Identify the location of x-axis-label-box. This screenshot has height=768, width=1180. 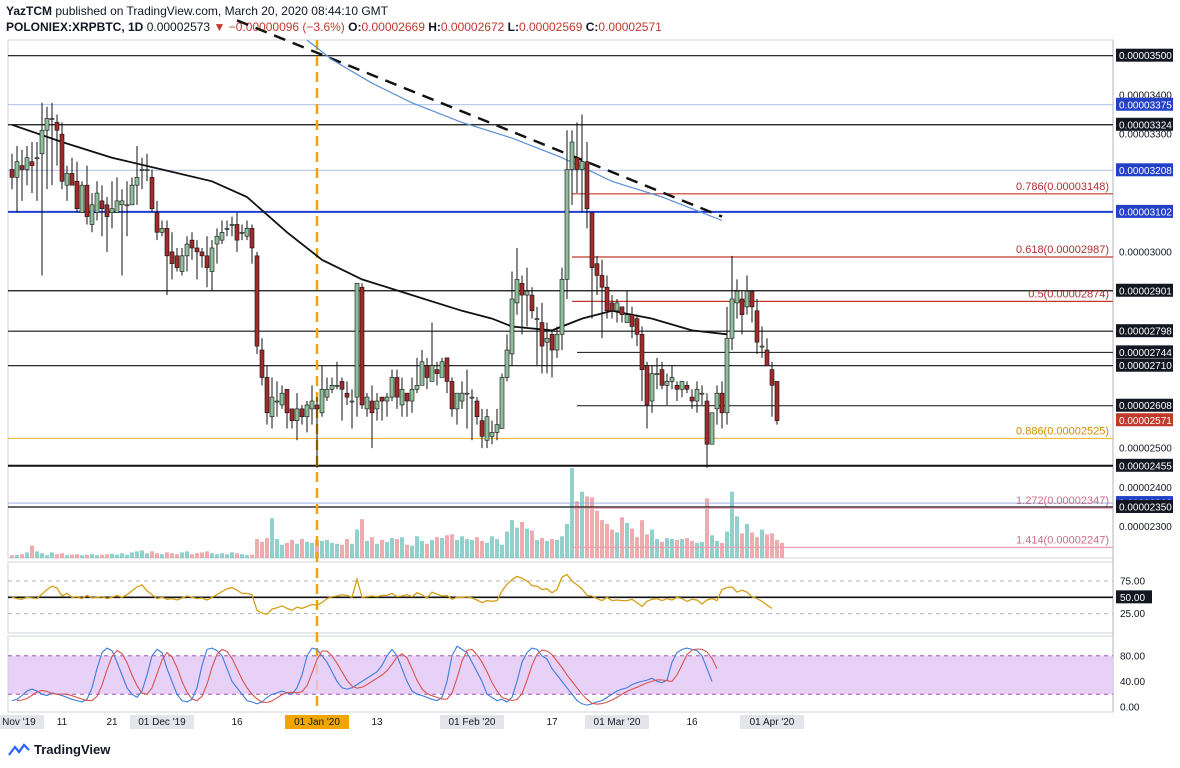
(472, 722).